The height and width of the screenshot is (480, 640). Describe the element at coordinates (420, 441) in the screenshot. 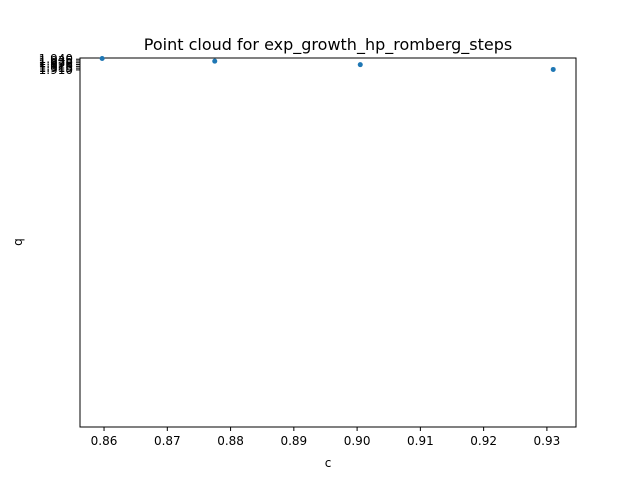

I see `x-tick-label: 0.91` at that location.